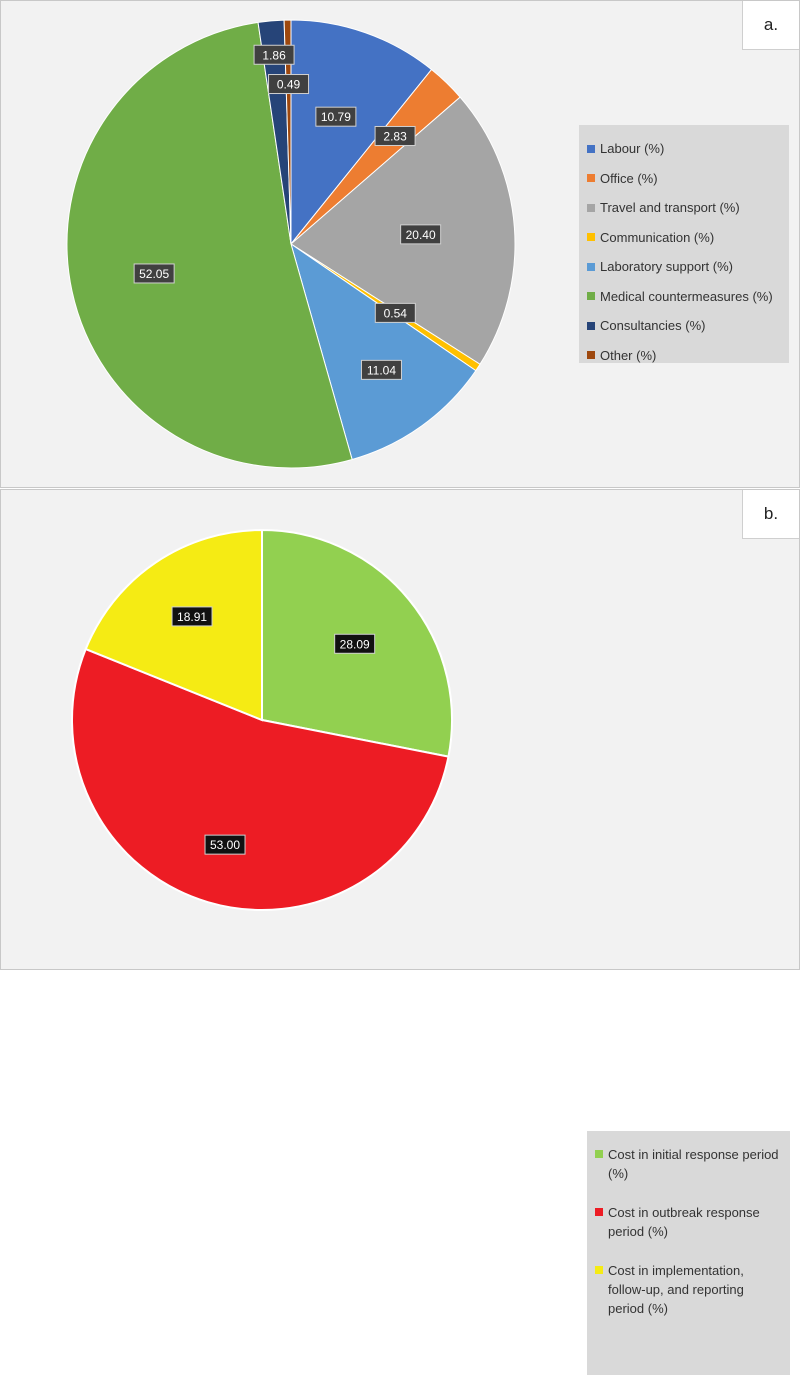  What do you see at coordinates (632, 149) in the screenshot?
I see `legend-label: Labour (%)` at bounding box center [632, 149].